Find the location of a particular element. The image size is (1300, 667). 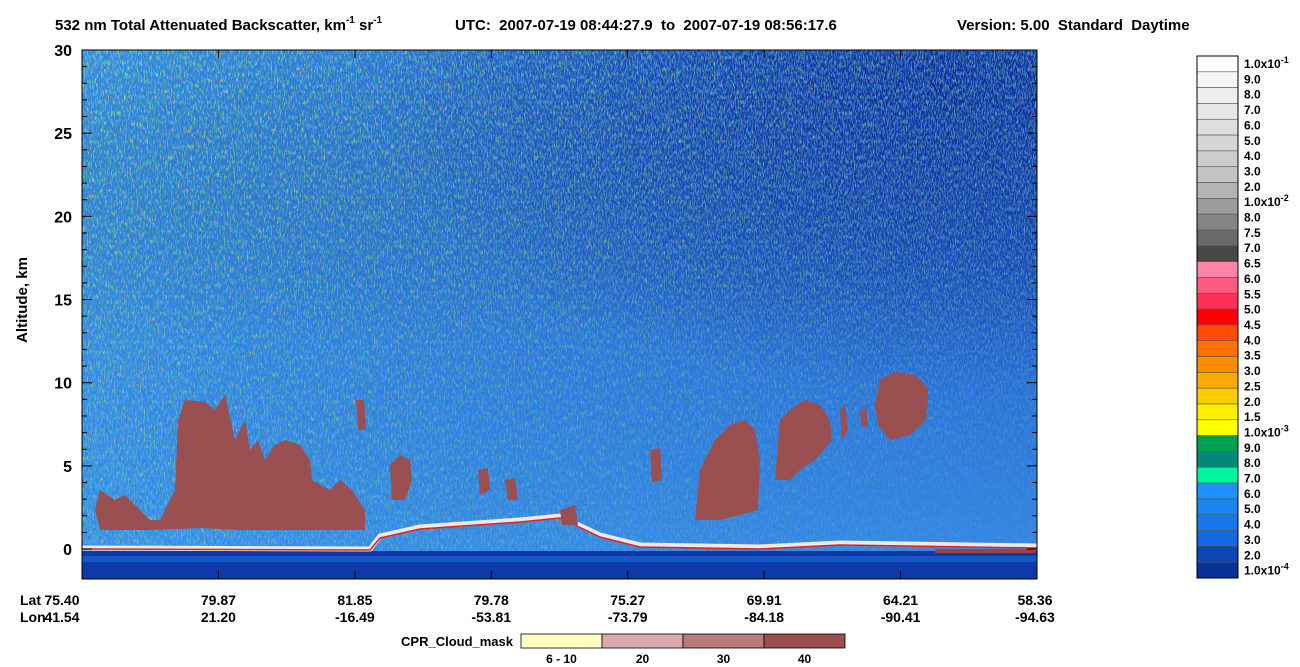

colorbar-label: 5.5 is located at coordinates (1252, 294).